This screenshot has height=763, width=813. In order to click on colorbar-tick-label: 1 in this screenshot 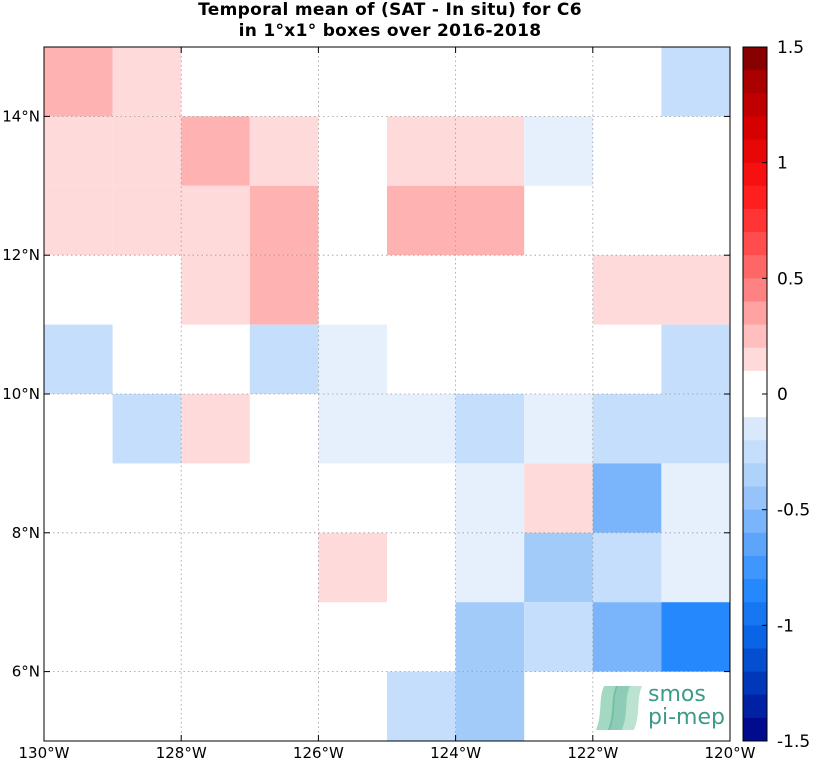, I will do `click(782, 164)`.